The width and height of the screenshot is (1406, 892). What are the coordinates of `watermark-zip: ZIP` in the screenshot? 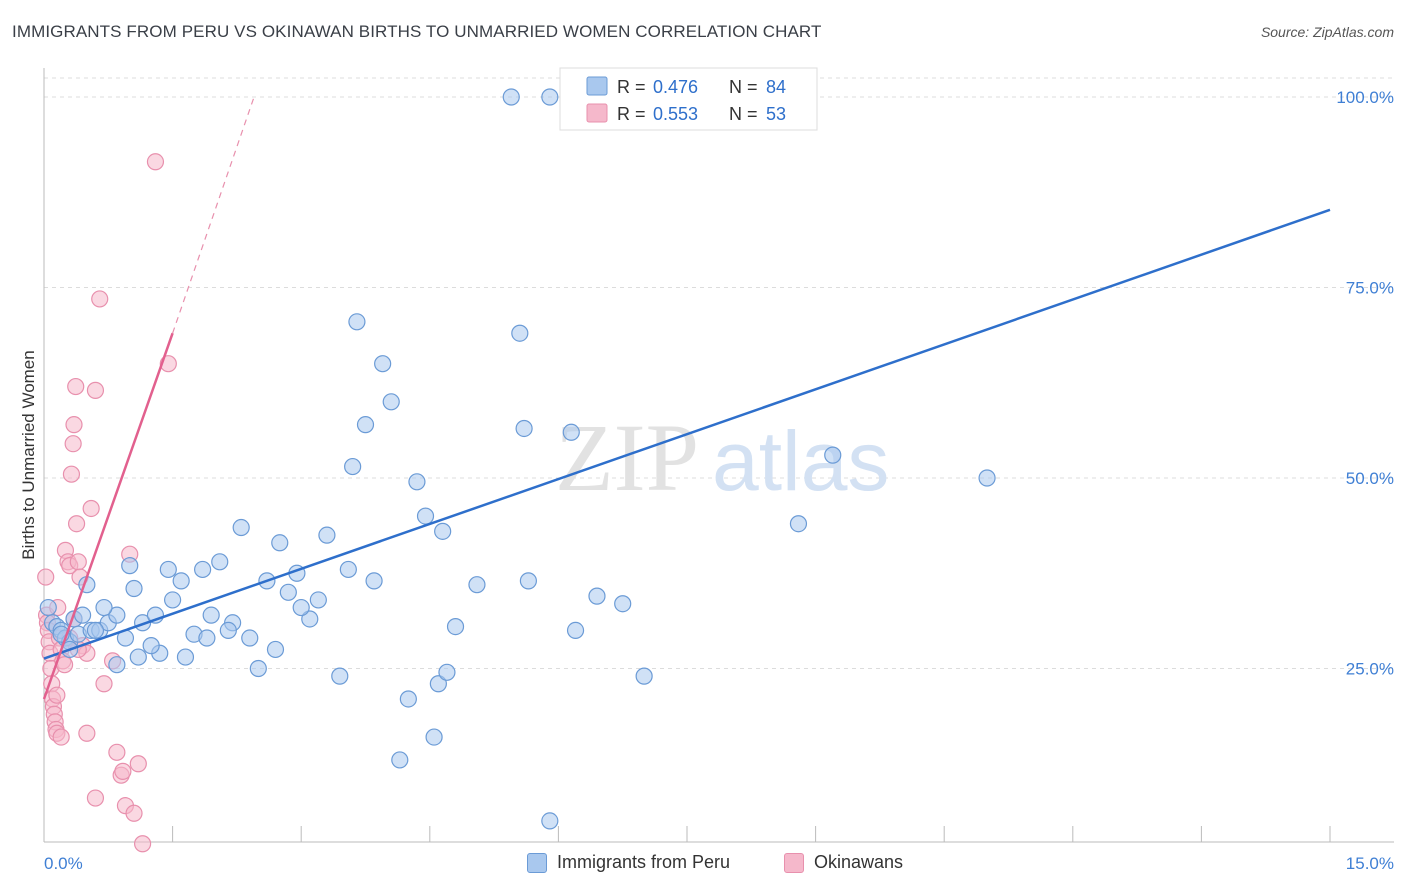 It's located at (627, 457).